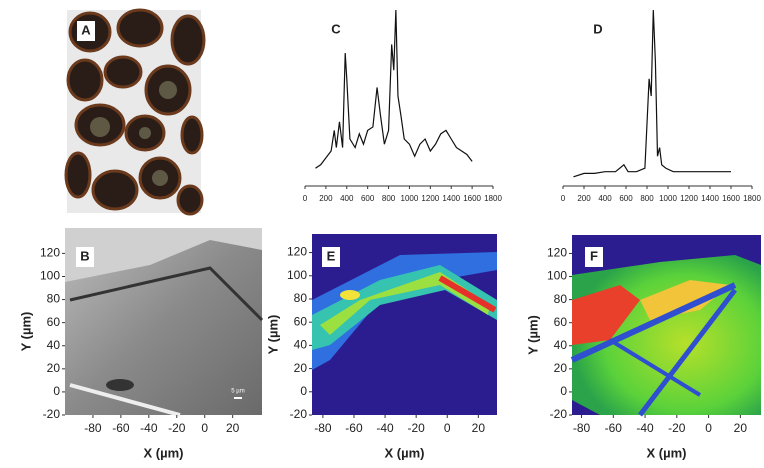  What do you see at coordinates (404, 324) in the screenshot?
I see `heatmap-e` at bounding box center [404, 324].